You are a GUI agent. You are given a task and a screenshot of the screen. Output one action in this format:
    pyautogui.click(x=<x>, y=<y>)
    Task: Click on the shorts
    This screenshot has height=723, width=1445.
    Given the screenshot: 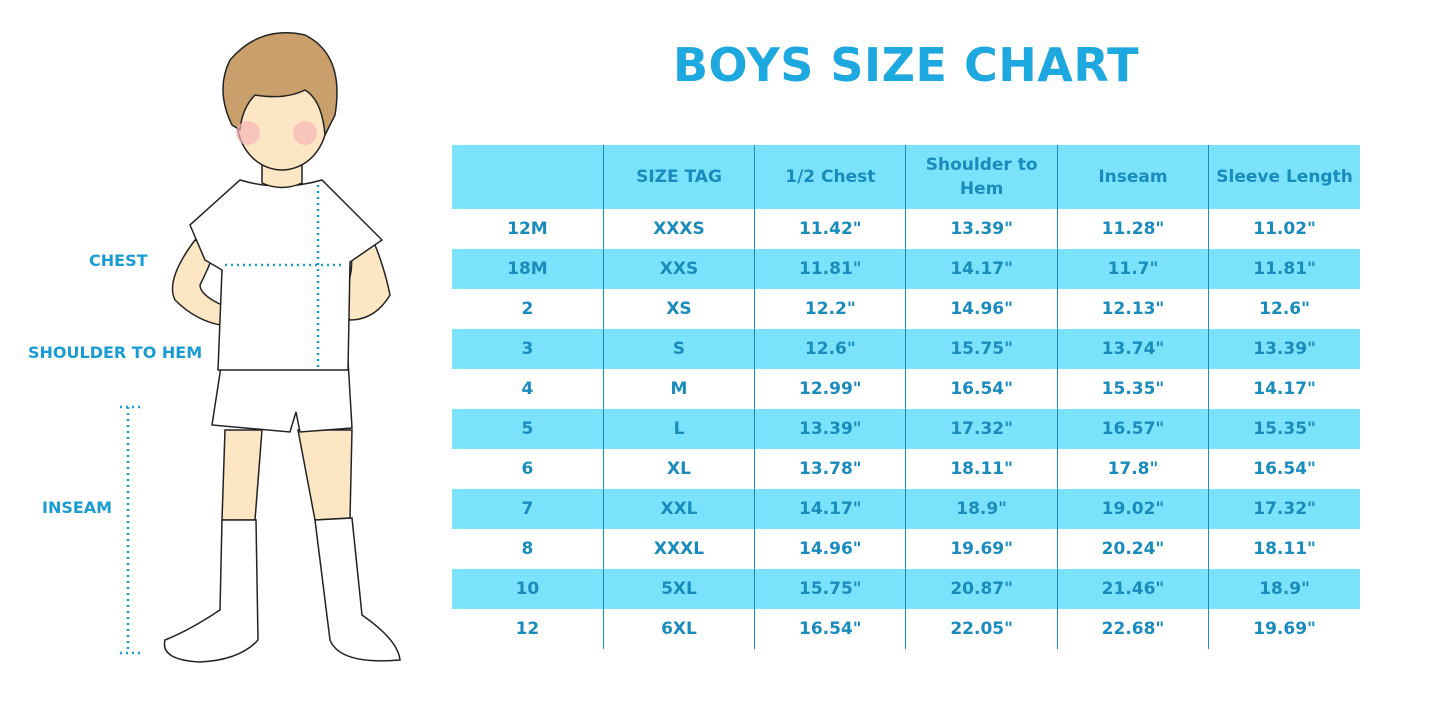 What is the action you would take?
    pyautogui.click(x=282, y=396)
    